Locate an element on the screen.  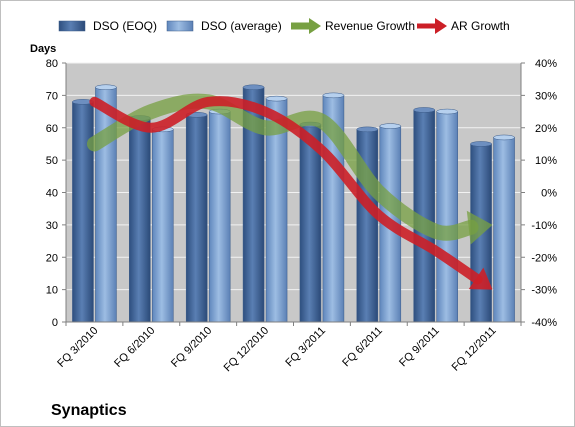
legend-label: DSO (average) is located at coordinates (241, 26).